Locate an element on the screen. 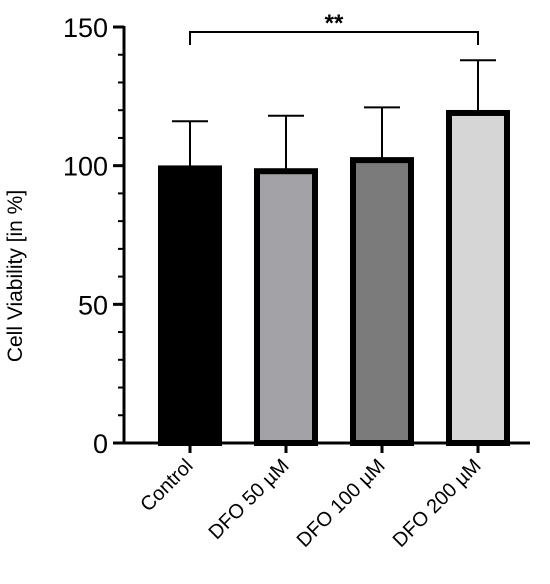 The image size is (550, 584). significance-label: ** is located at coordinates (334, 23).